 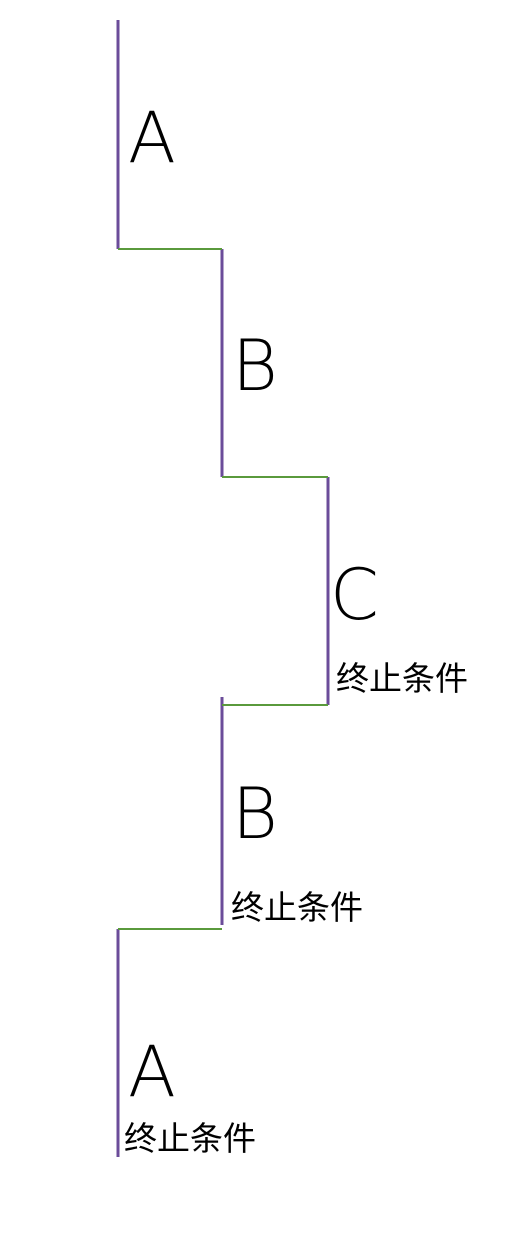 I want to click on label-b-top: B, so click(x=255, y=366).